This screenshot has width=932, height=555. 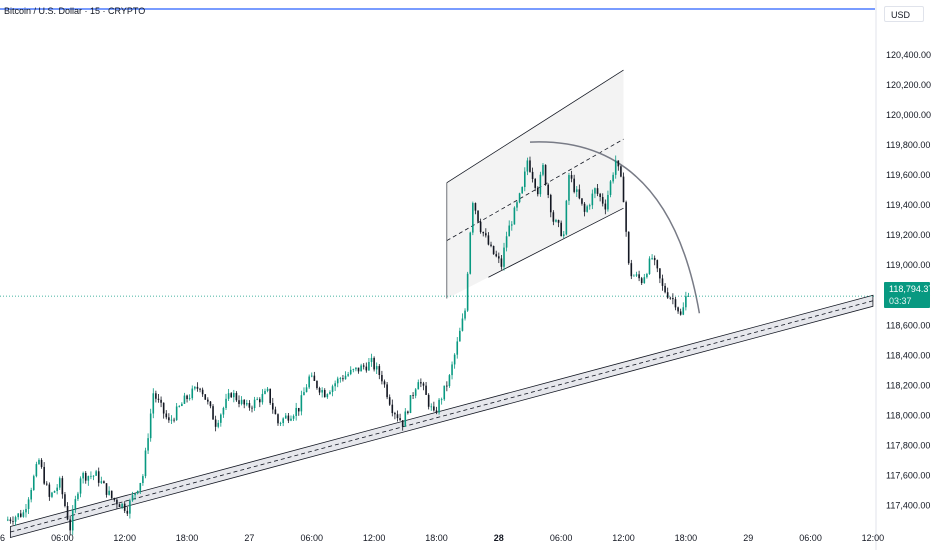 What do you see at coordinates (748, 538) in the screenshot?
I see `x-tick-label: 29` at bounding box center [748, 538].